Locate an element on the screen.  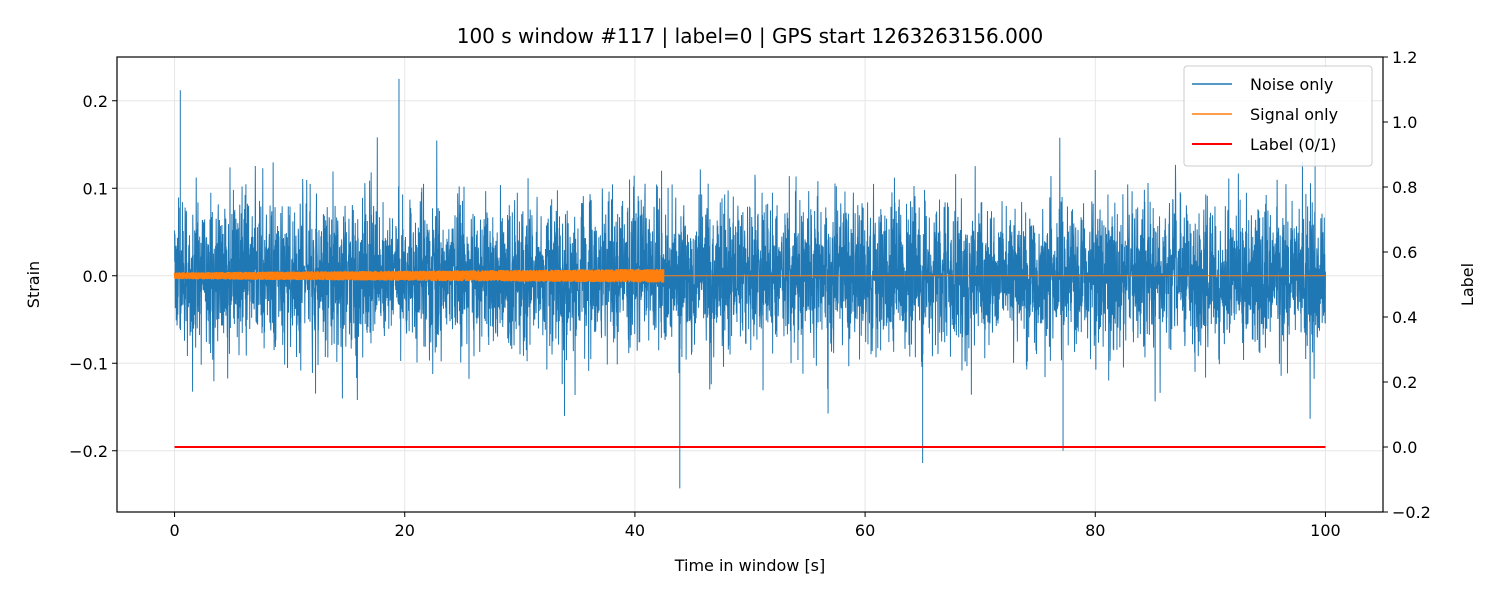
y2-tick-label: −0.2 is located at coordinates (1411, 512).